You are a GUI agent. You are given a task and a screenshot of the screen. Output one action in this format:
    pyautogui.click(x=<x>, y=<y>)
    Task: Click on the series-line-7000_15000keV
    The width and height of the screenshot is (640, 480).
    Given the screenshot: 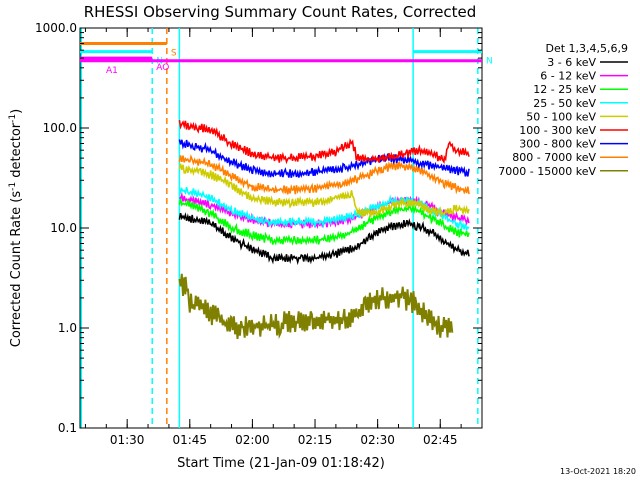 What is the action you would take?
    pyautogui.click(x=316, y=306)
    